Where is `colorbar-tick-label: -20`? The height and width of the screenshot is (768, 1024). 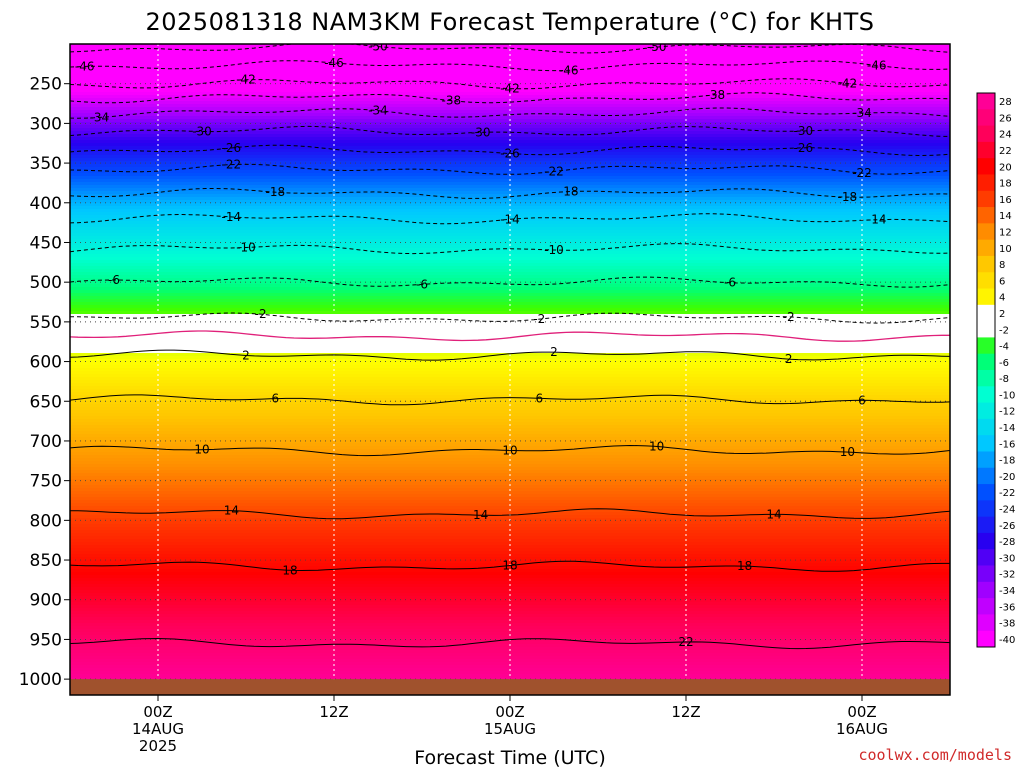 colorbar-tick-label: -20 is located at coordinates (1007, 477).